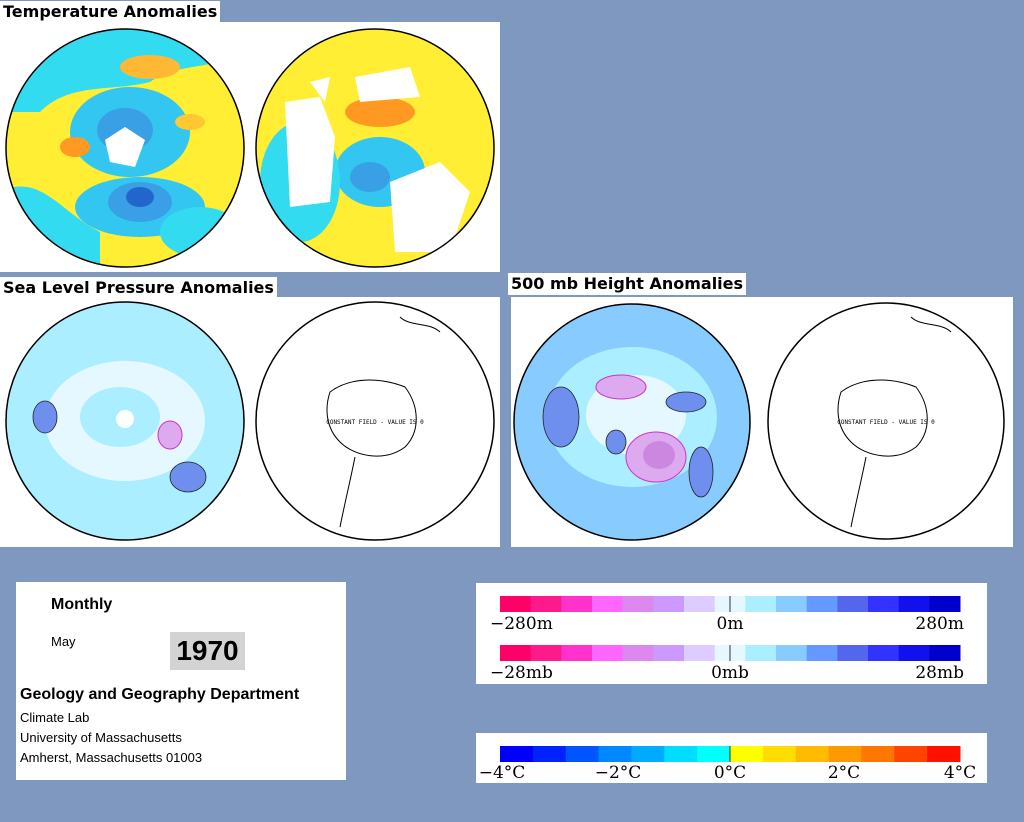 The width and height of the screenshot is (1024, 822). I want to click on height500-title: 500 mb Height Anomalies, so click(627, 284).